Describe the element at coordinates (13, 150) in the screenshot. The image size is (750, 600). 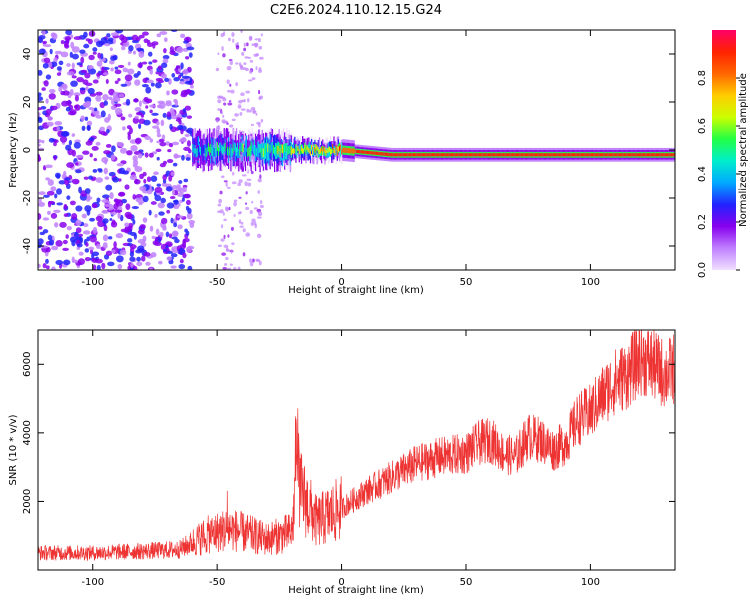
I see `spectrogram-y-axis-label: Frequency (Hz)` at that location.